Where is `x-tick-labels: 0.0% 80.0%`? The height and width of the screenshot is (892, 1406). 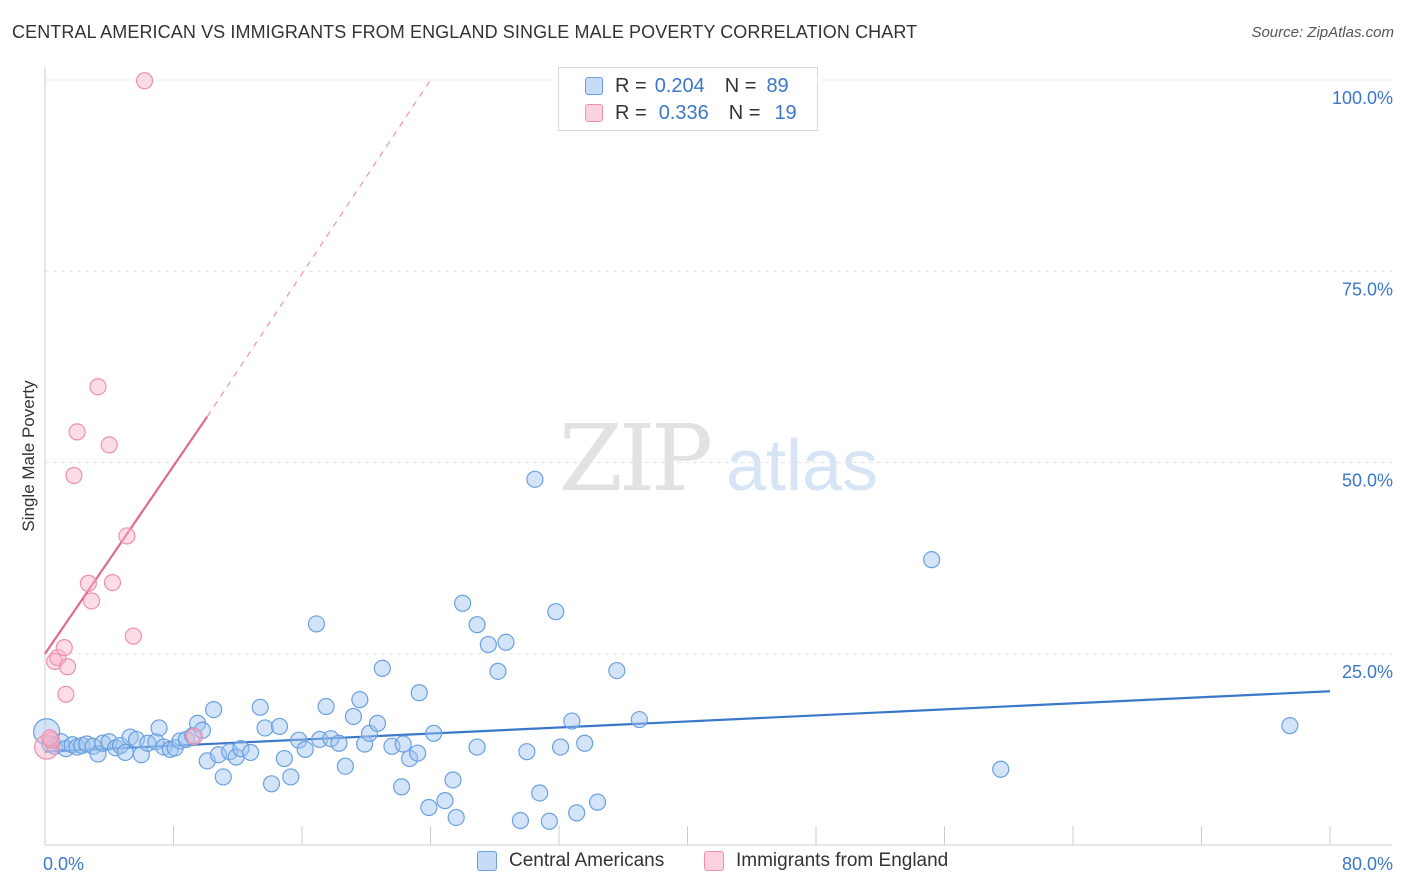
x-tick-labels: 0.0% 80.0% is located at coordinates (718, 864).